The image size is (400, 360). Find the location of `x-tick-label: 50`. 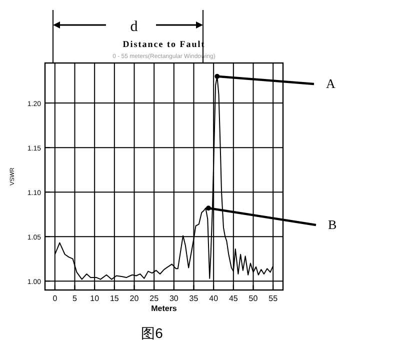

x-tick-label: 50 is located at coordinates (253, 298).